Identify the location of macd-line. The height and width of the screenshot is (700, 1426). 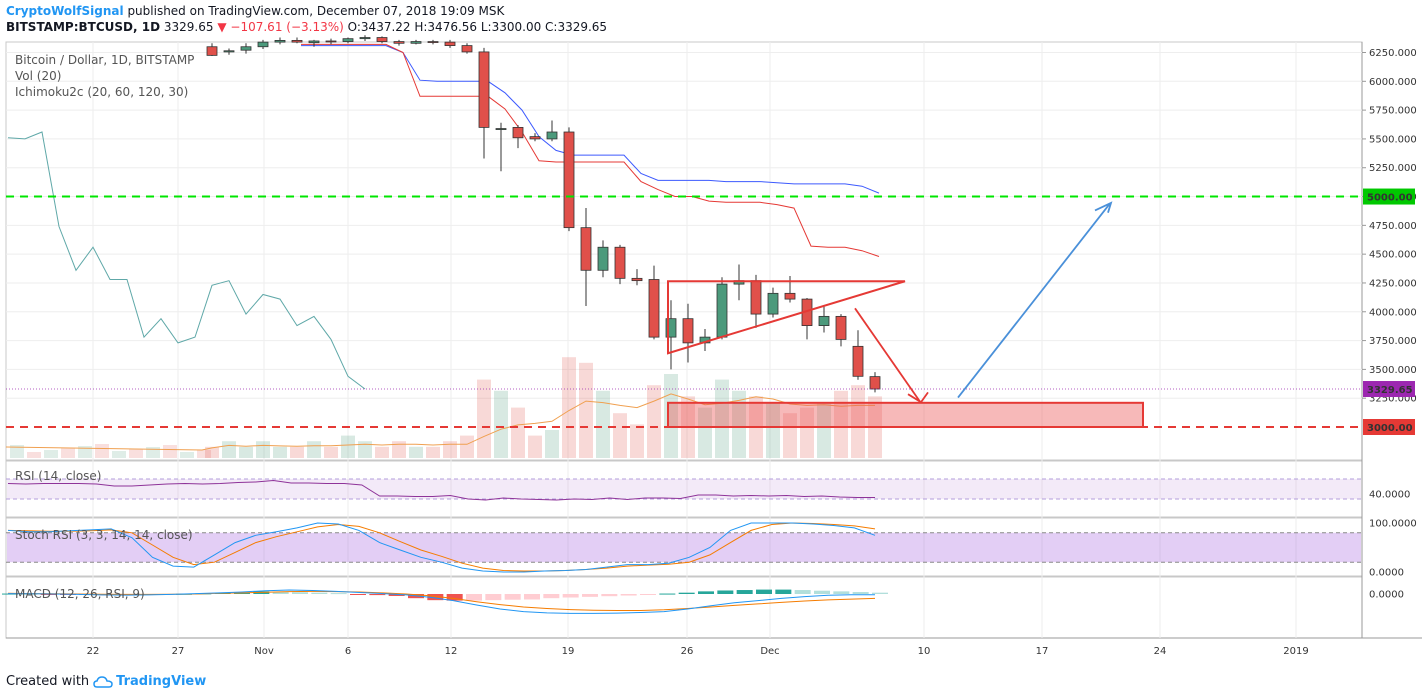
(441, 601).